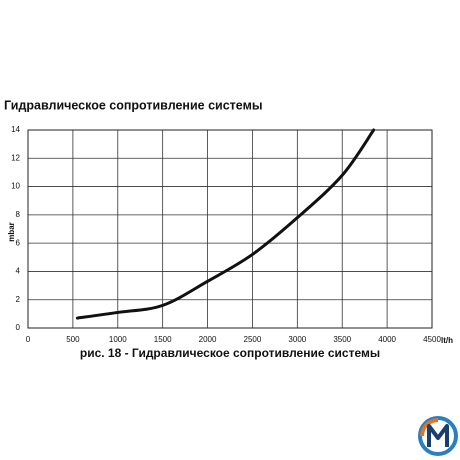 This screenshot has width=460, height=460. What do you see at coordinates (15, 129) in the screenshot?
I see `y-tick-label: 14` at bounding box center [15, 129].